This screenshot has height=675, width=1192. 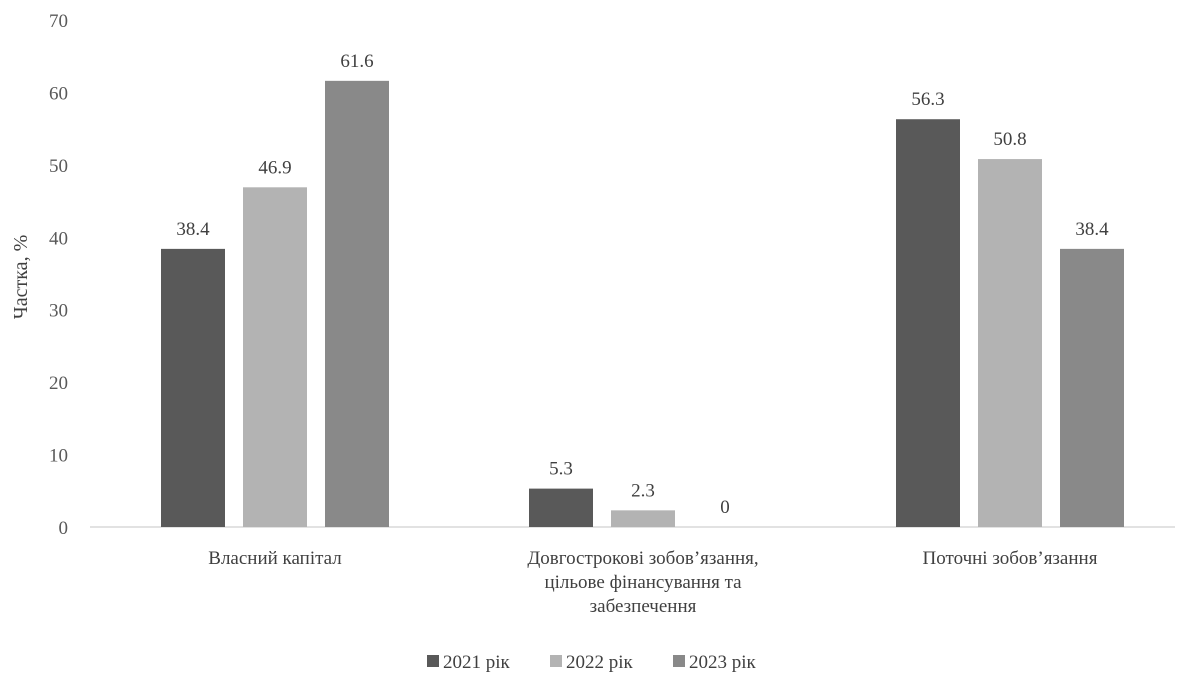 What do you see at coordinates (477, 662) in the screenshot?
I see `legend-label: 2021 рік` at bounding box center [477, 662].